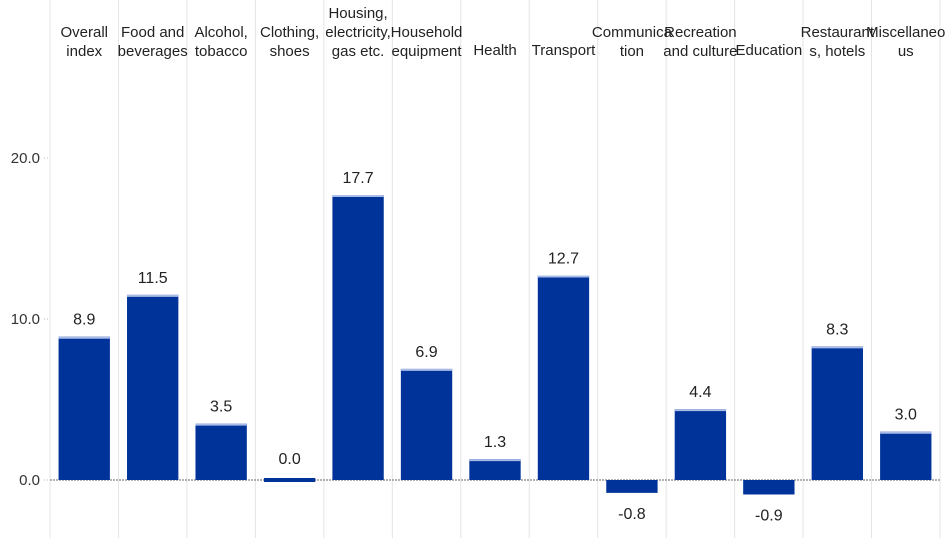  Describe the element at coordinates (837, 329) in the screenshot. I see `data-label: 8.3` at that location.